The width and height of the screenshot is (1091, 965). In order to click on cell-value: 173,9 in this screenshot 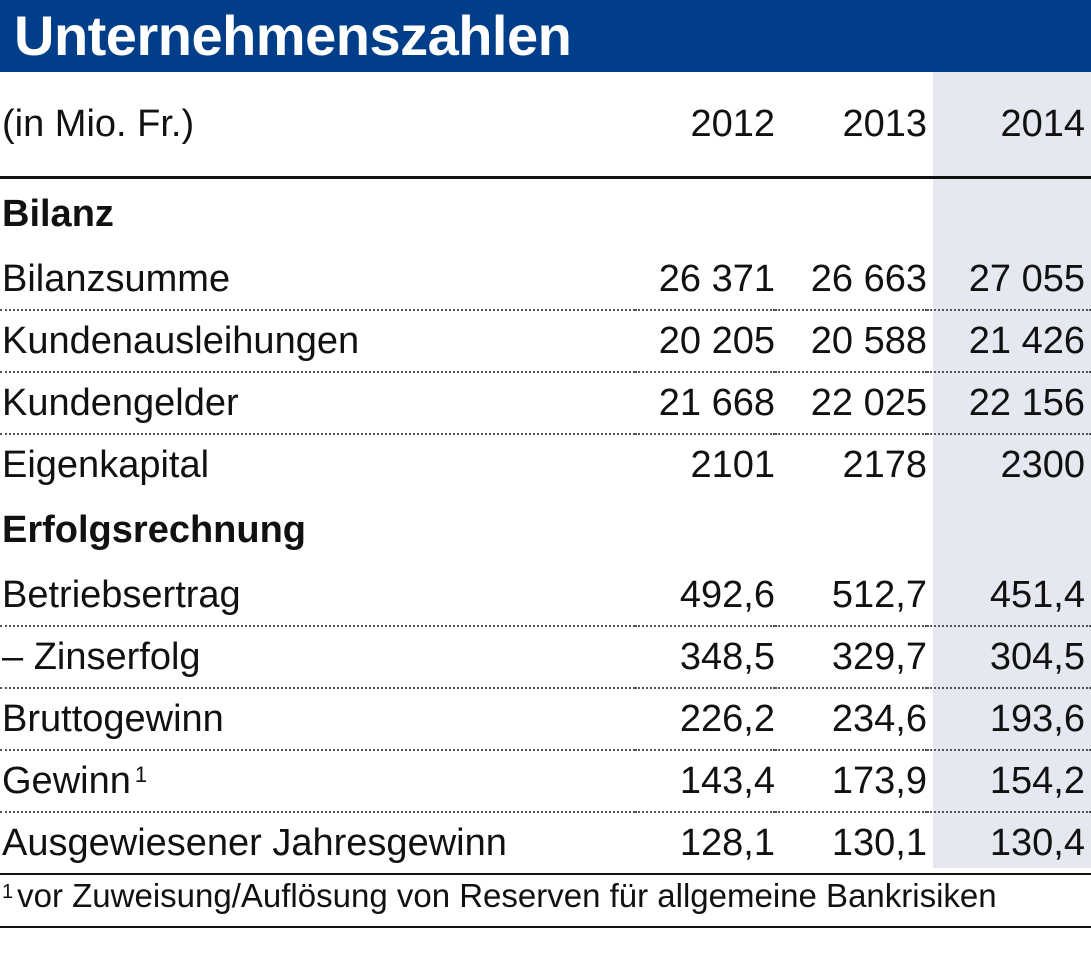, I will do `click(851, 781)`.